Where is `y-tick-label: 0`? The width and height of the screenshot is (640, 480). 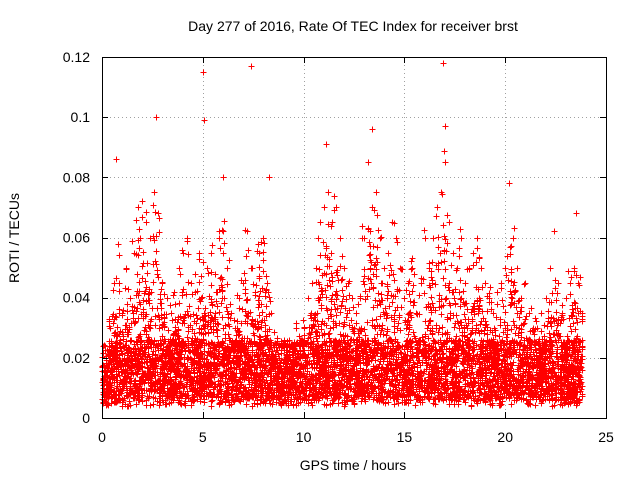 y-tick-label: 0 is located at coordinates (86, 418).